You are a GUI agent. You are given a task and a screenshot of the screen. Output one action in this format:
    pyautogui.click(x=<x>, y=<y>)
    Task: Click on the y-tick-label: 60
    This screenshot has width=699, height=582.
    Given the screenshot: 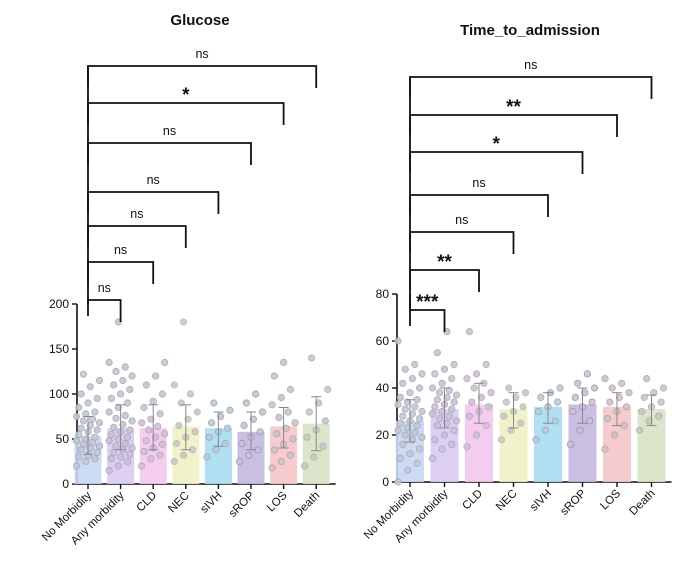 What is the action you would take?
    pyautogui.click(x=383, y=341)
    